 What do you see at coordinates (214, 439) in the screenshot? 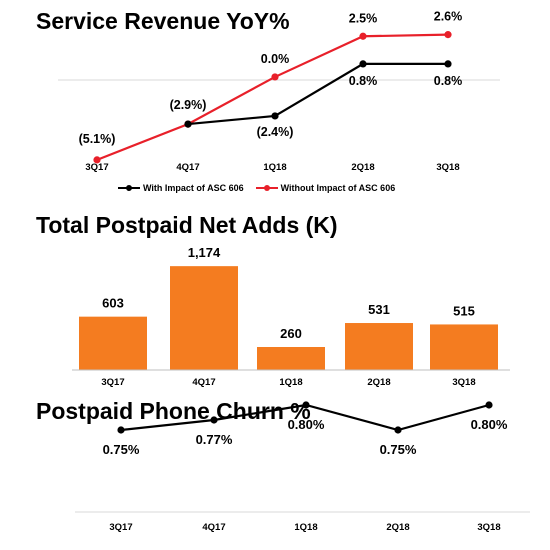
I see `churn-data-label: 0.77%` at bounding box center [214, 439].